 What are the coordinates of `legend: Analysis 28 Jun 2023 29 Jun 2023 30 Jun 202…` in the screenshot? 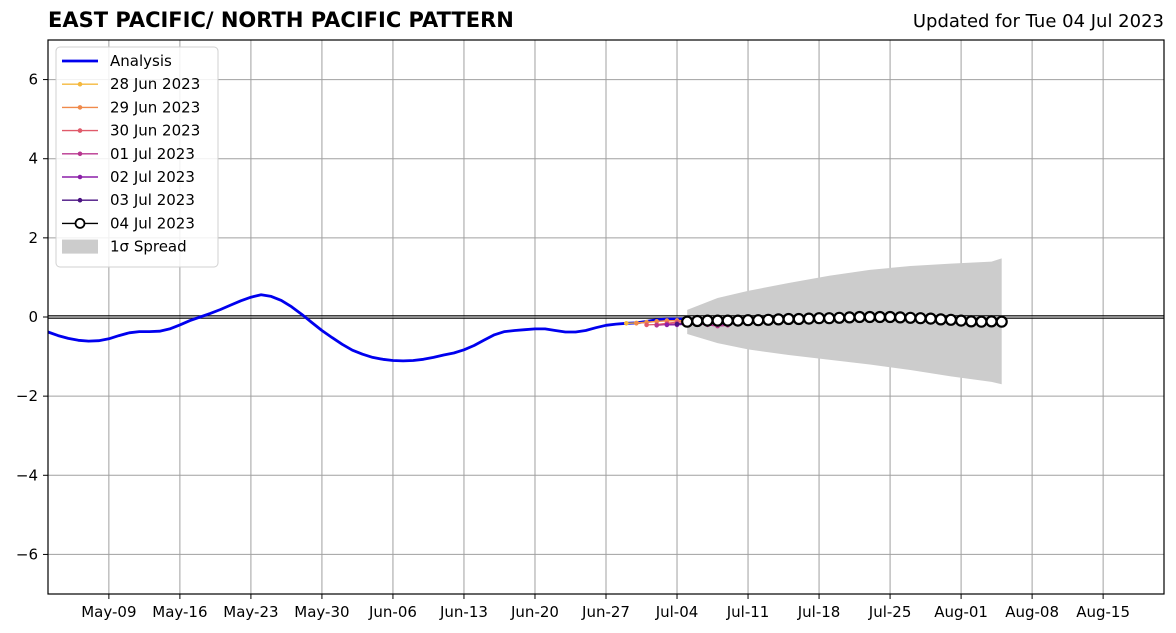 It's located at (137, 157).